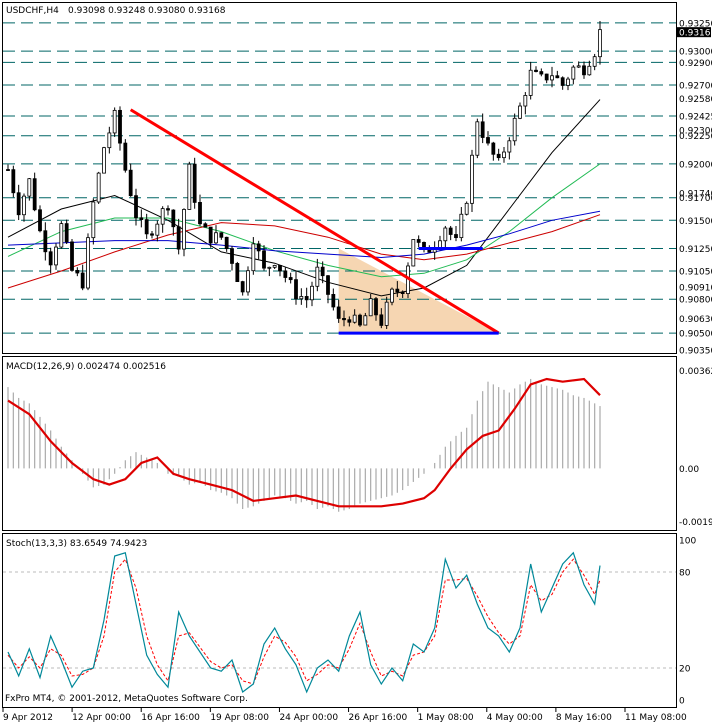 The width and height of the screenshot is (712, 724). What do you see at coordinates (685, 574) in the screenshot?
I see `stoch-tick-label: 80` at bounding box center [685, 574].